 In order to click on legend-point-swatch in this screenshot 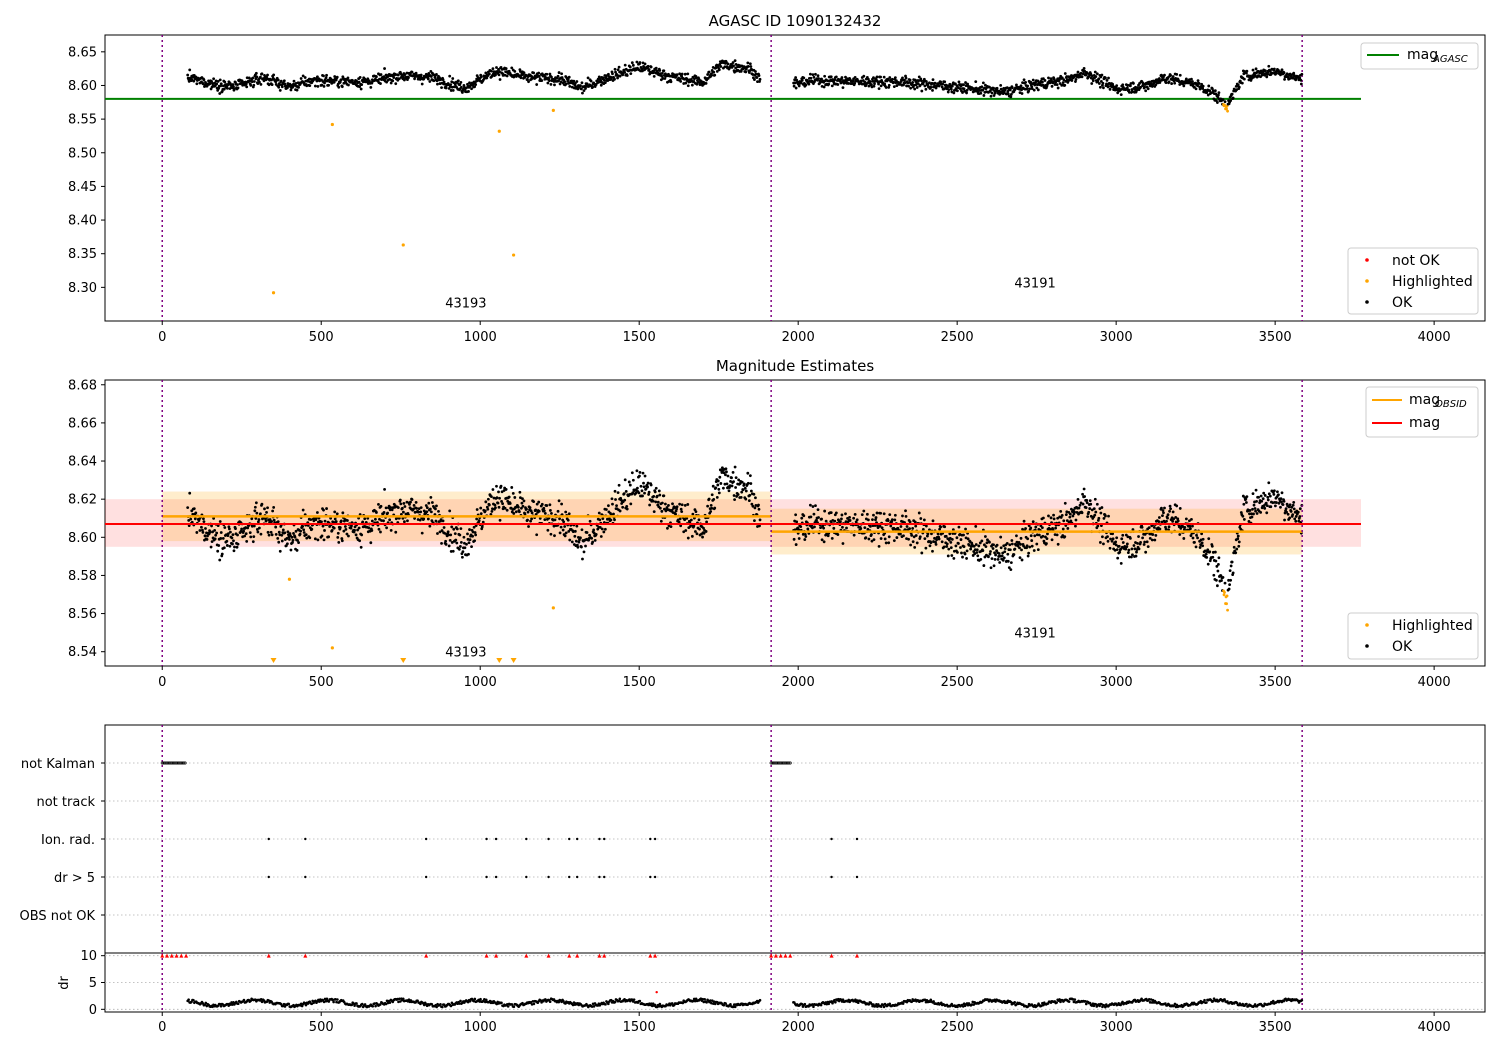, I will do `click(1367, 625)`.